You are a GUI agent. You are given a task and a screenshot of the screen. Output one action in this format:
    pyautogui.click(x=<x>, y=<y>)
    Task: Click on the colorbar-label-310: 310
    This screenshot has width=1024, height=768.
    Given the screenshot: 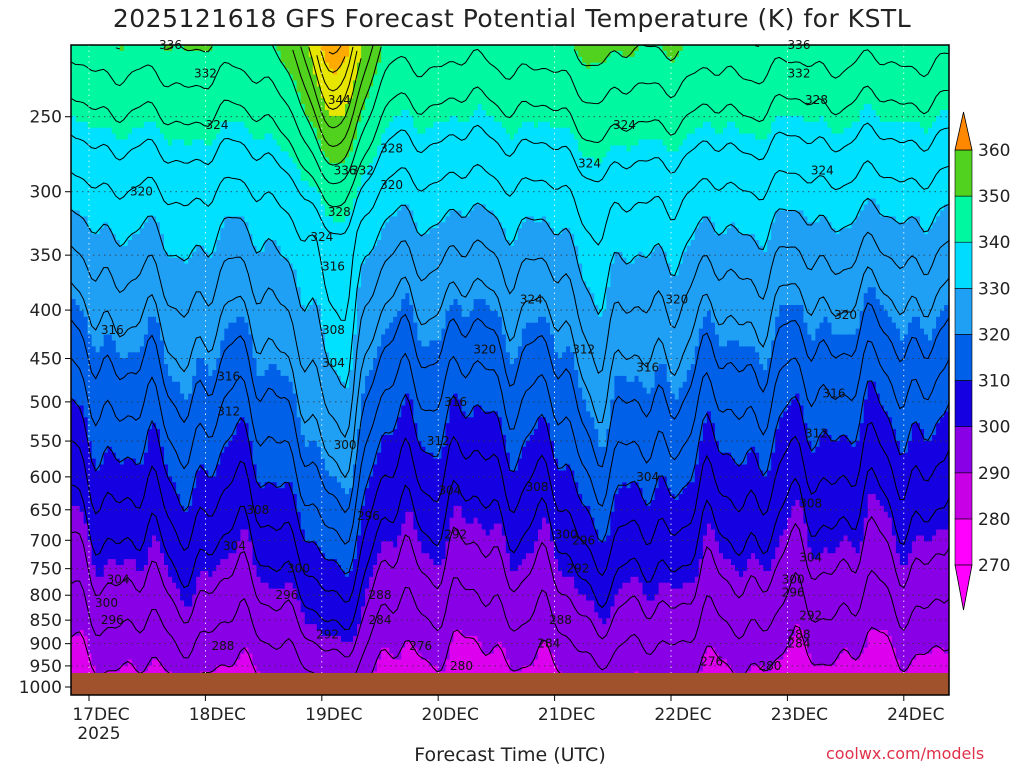 What is the action you would take?
    pyautogui.click(x=994, y=382)
    